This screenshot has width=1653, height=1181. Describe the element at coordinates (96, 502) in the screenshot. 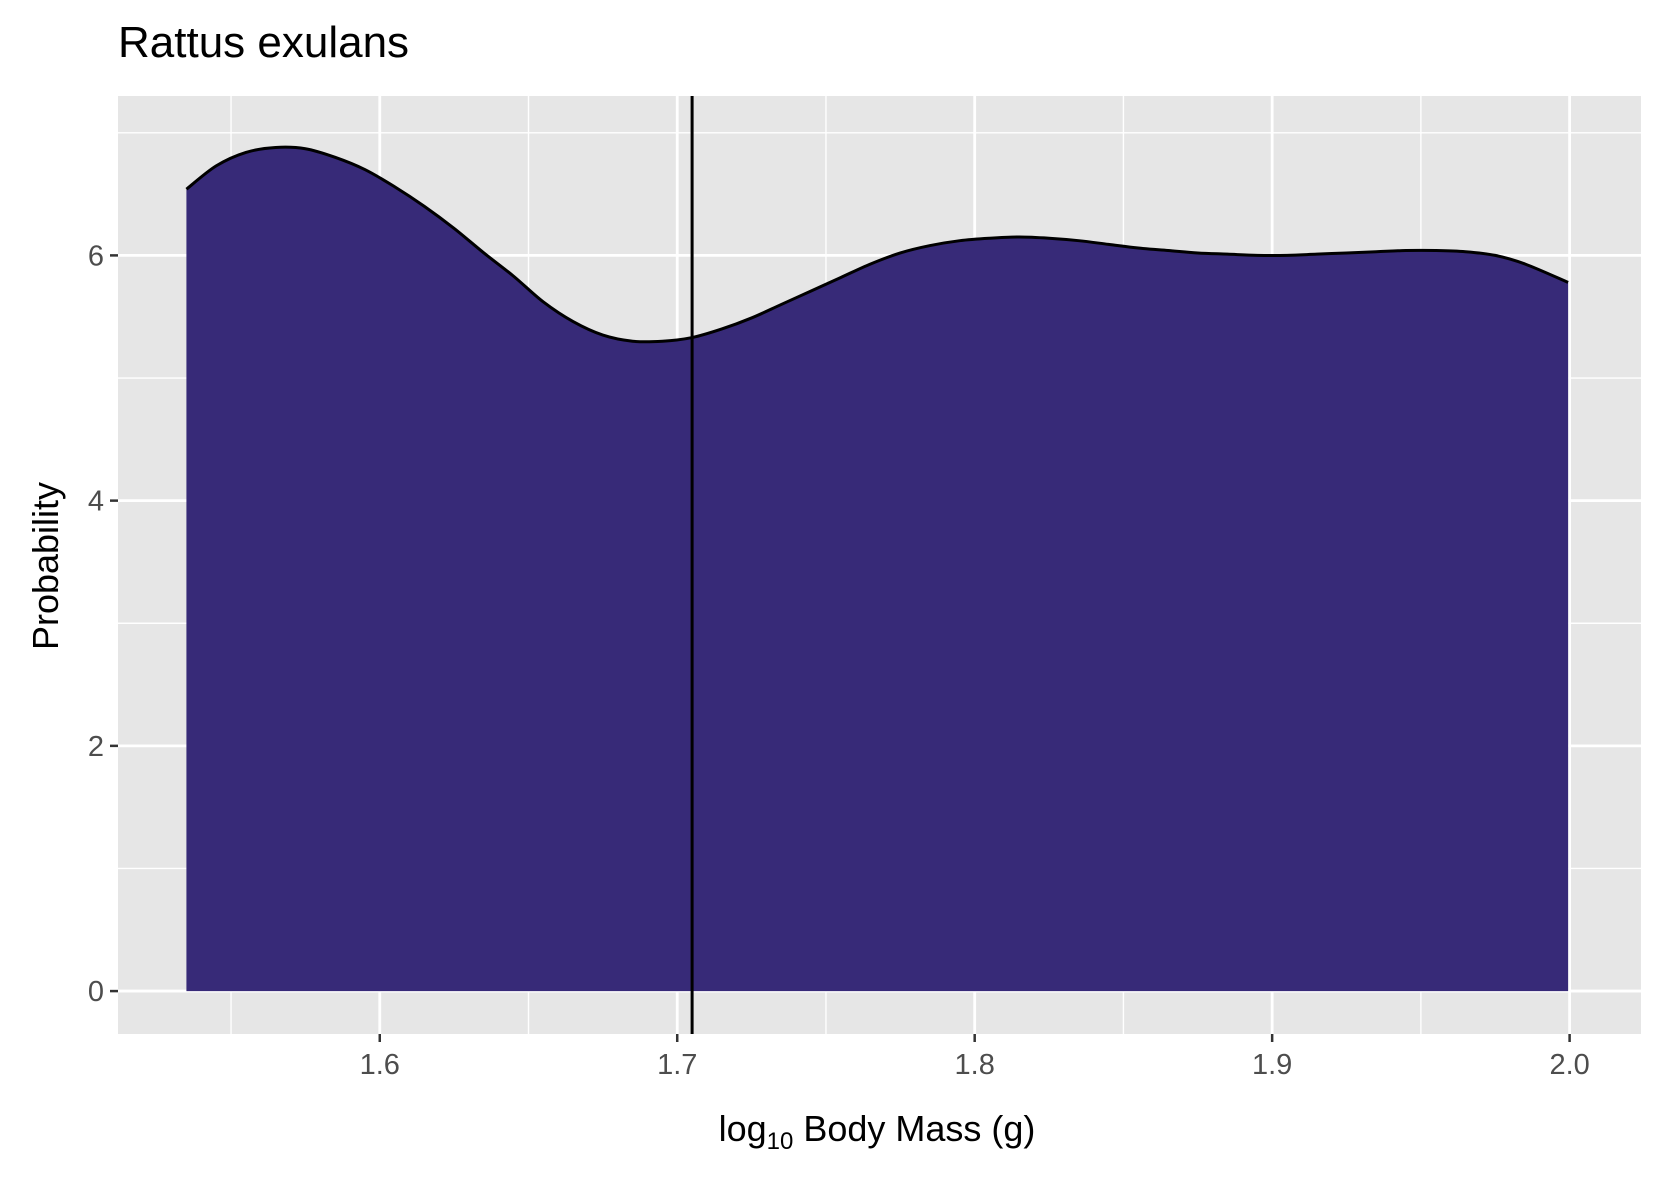

I see `y-tick-label: 4` at that location.